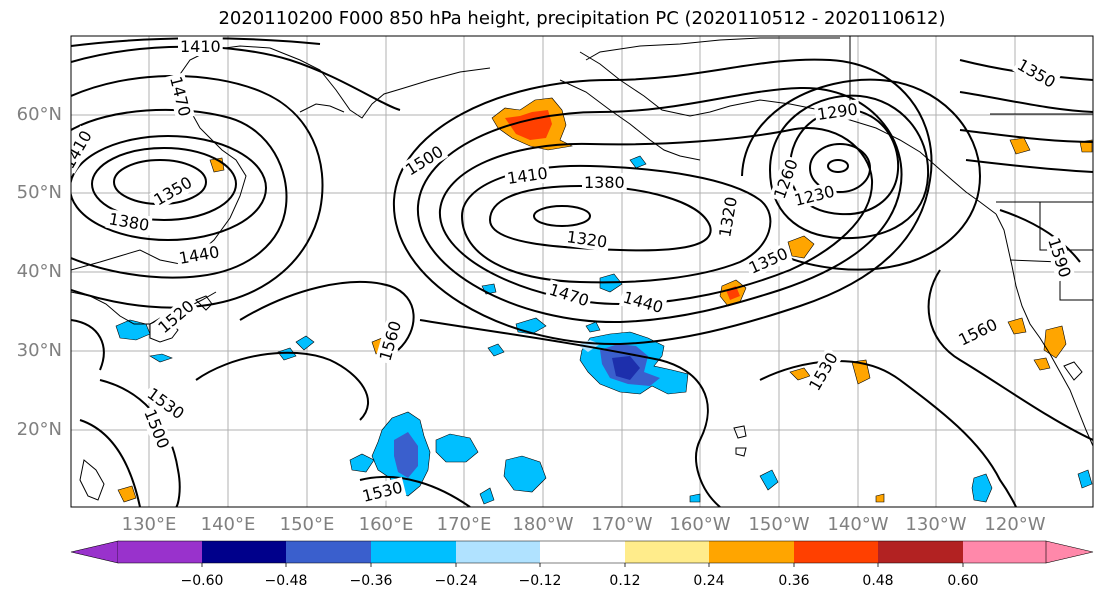  What do you see at coordinates (1015, 524) in the screenshot?
I see `lon-label: 120°W` at bounding box center [1015, 524].